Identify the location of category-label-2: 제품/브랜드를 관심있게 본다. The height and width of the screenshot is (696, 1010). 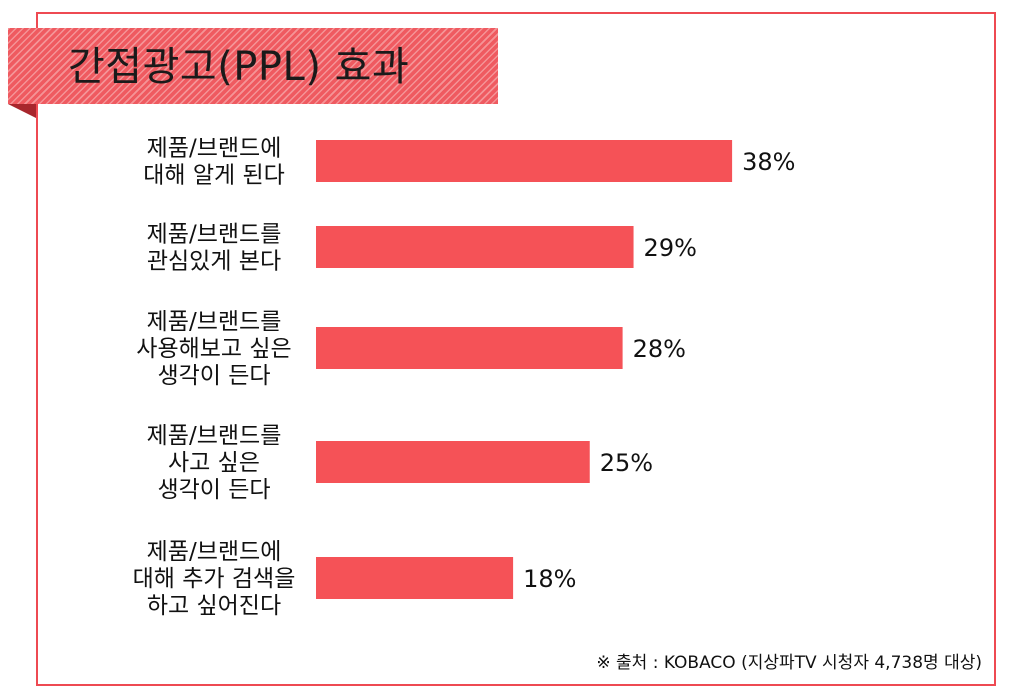
(214, 248).